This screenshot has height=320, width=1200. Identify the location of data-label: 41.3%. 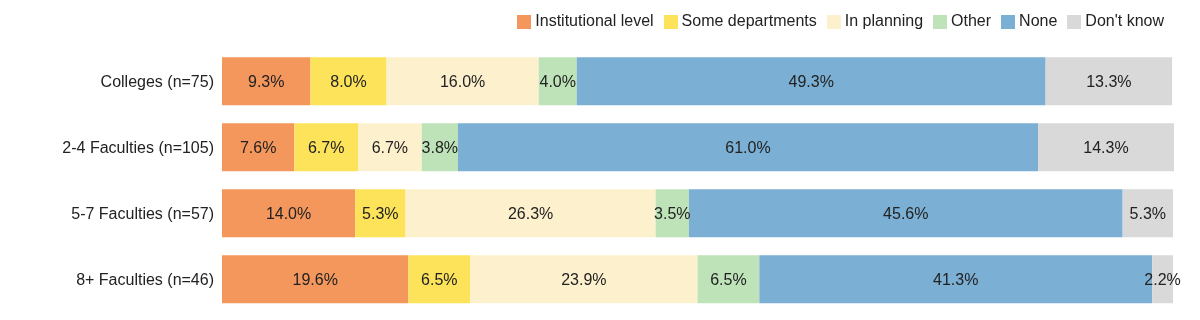
(956, 279).